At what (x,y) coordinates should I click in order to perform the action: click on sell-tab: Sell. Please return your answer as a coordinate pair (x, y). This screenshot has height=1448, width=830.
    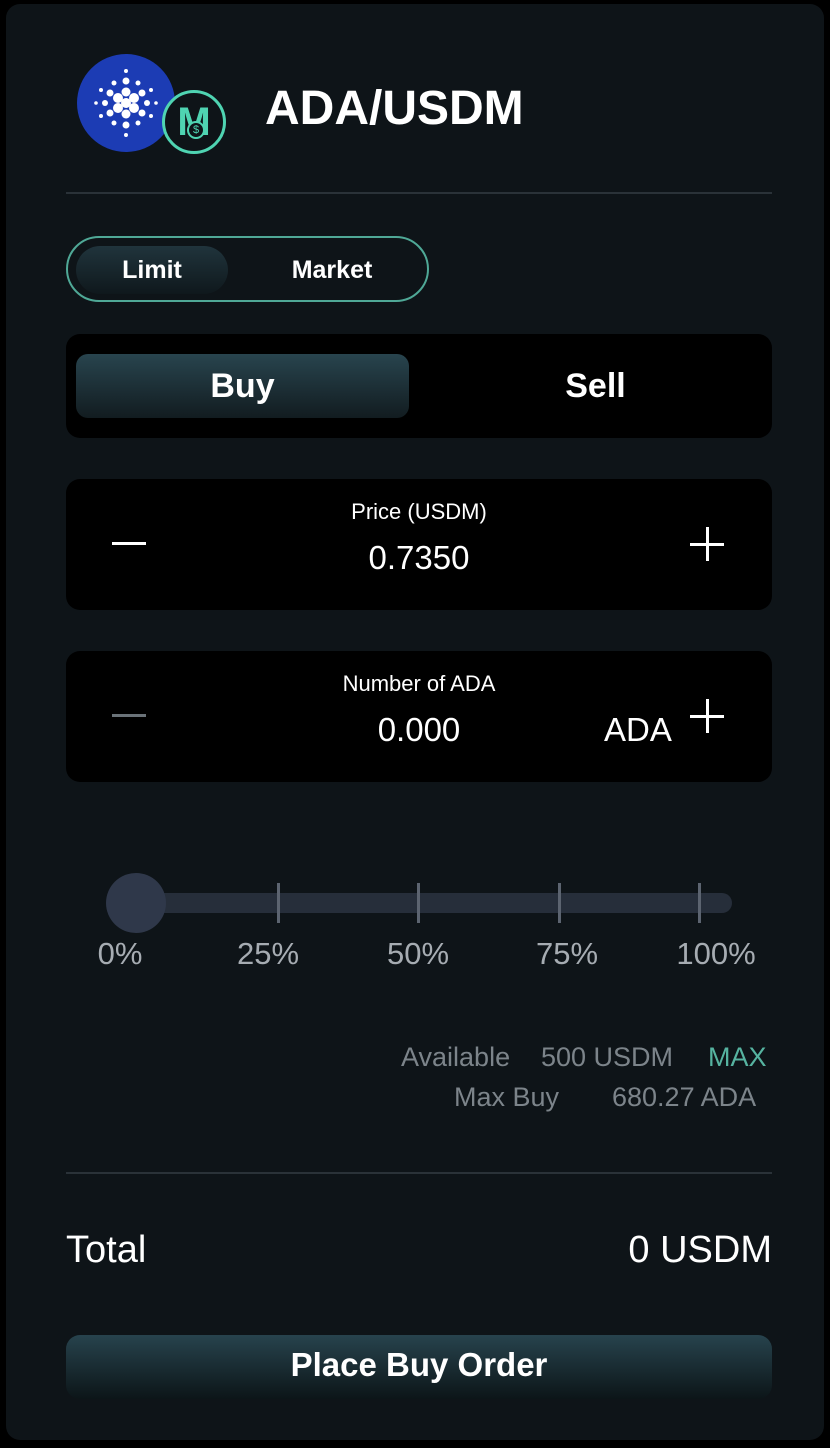
    Looking at the image, I should click on (595, 386).